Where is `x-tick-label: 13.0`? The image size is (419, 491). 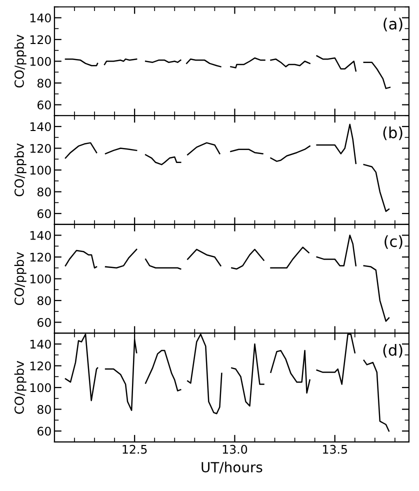
x-tick-label: 13.0 is located at coordinates (235, 449).